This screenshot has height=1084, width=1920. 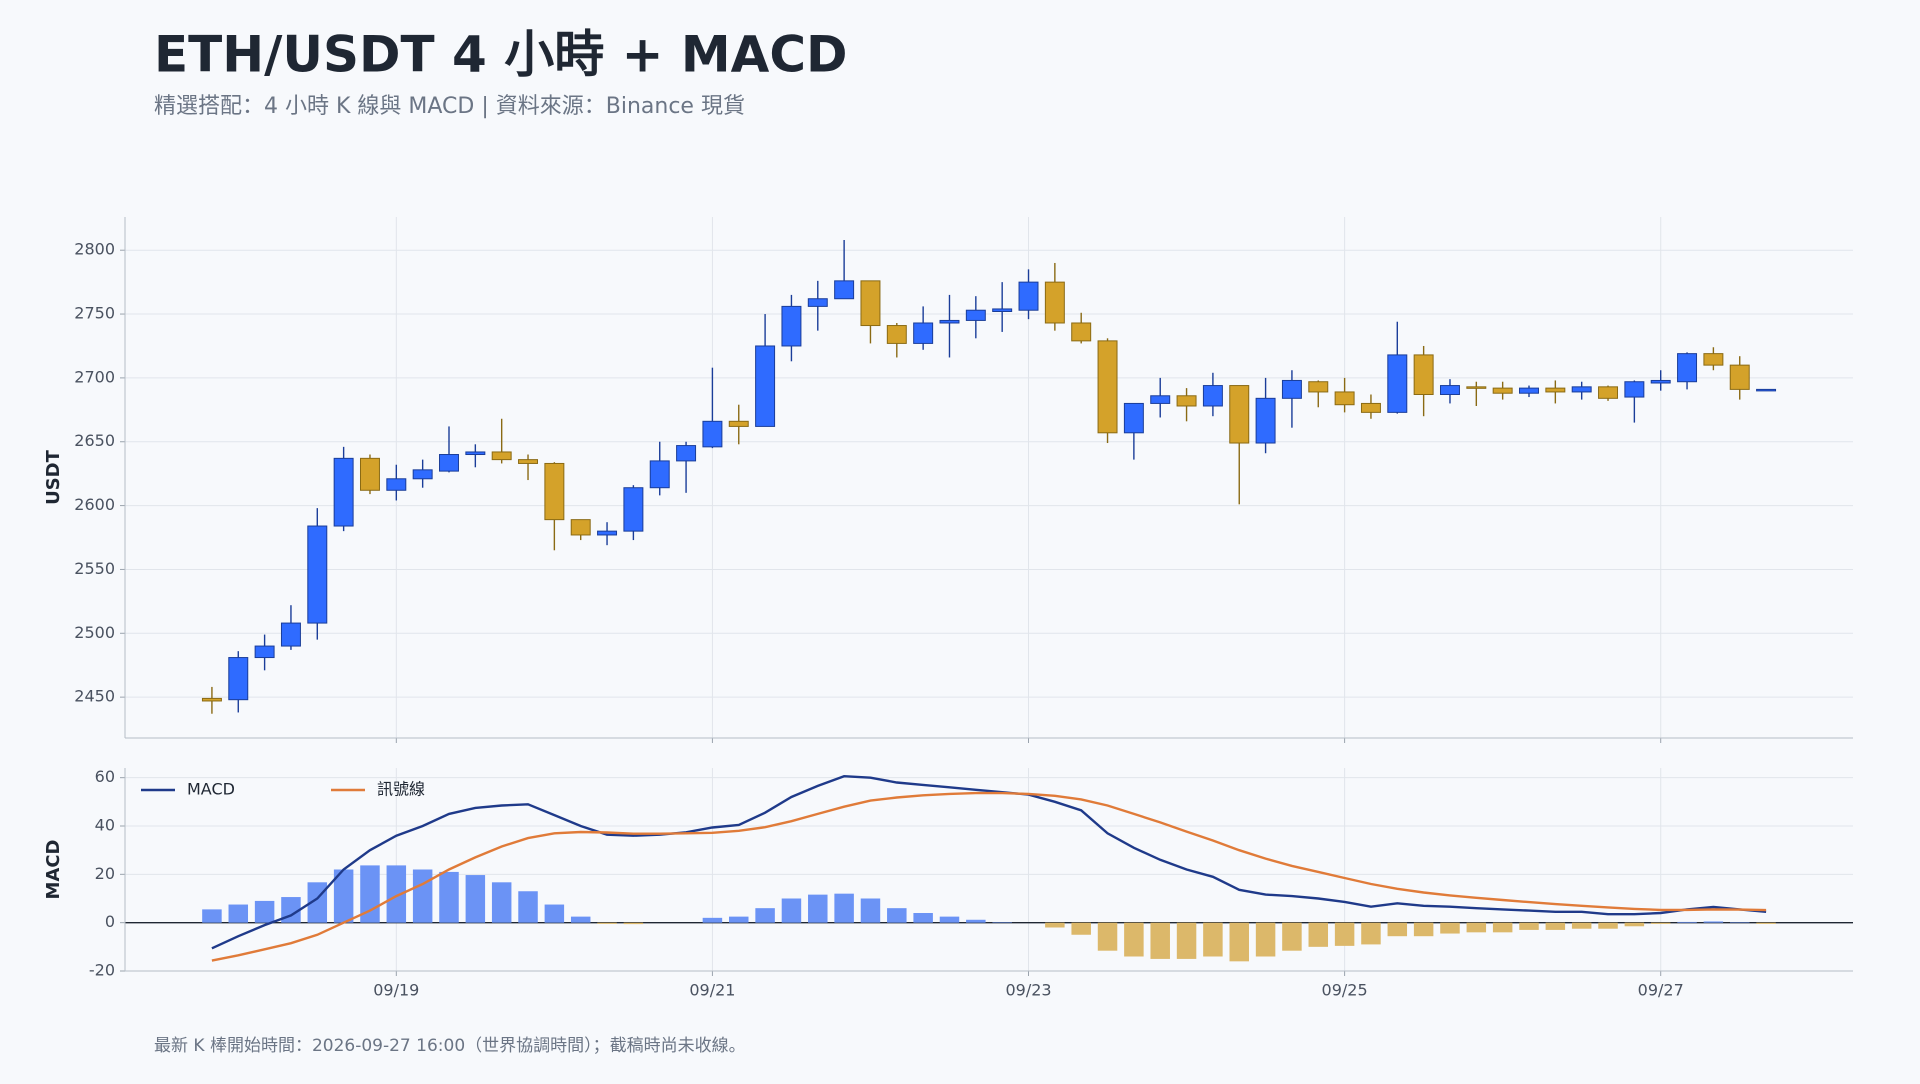 I want to click on x-tick-label: 09/25, so click(x=1345, y=990).